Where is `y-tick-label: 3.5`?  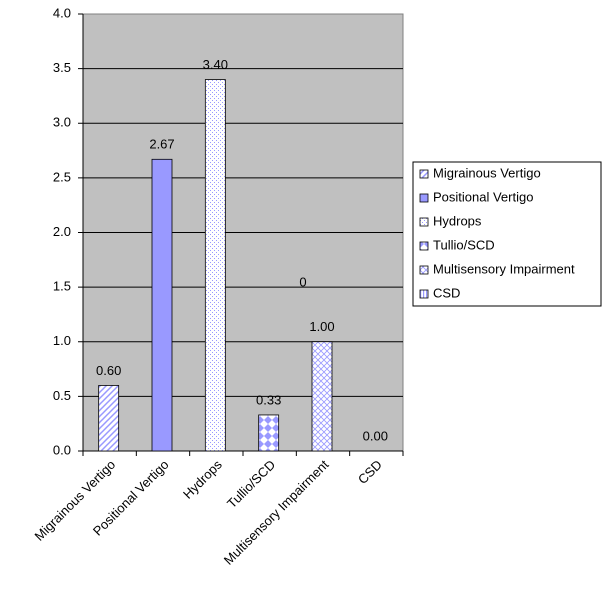
y-tick-label: 3.5 is located at coordinates (62, 67).